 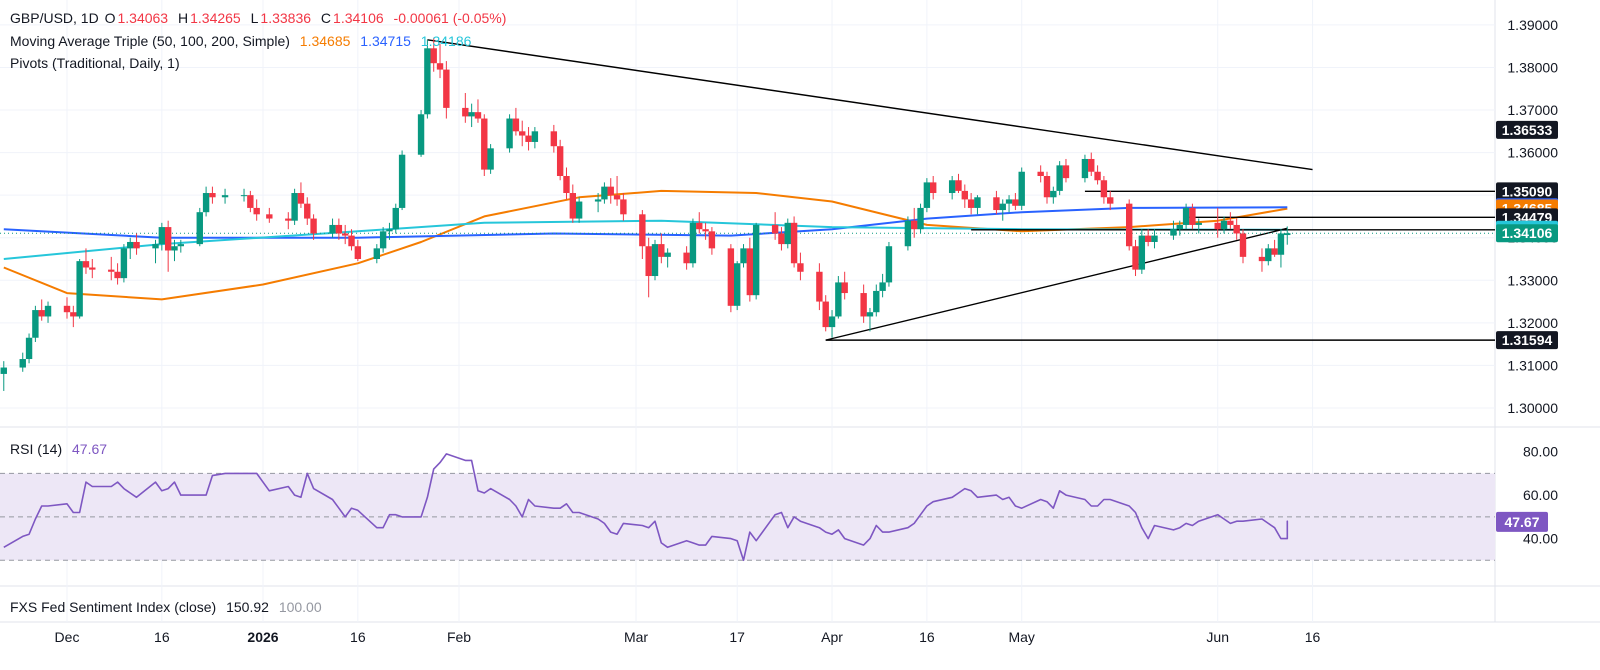 What do you see at coordinates (36, 449) in the screenshot?
I see `rsi-legend-label: RSI (14)` at bounding box center [36, 449].